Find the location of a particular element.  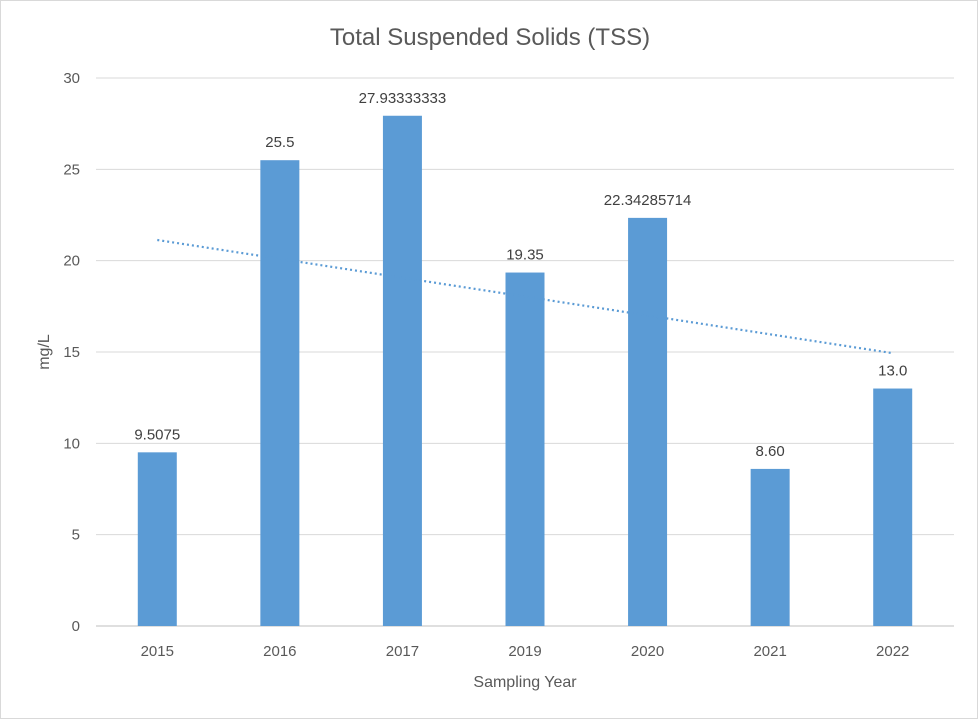

x-tick-label: 2021 is located at coordinates (769, 651).